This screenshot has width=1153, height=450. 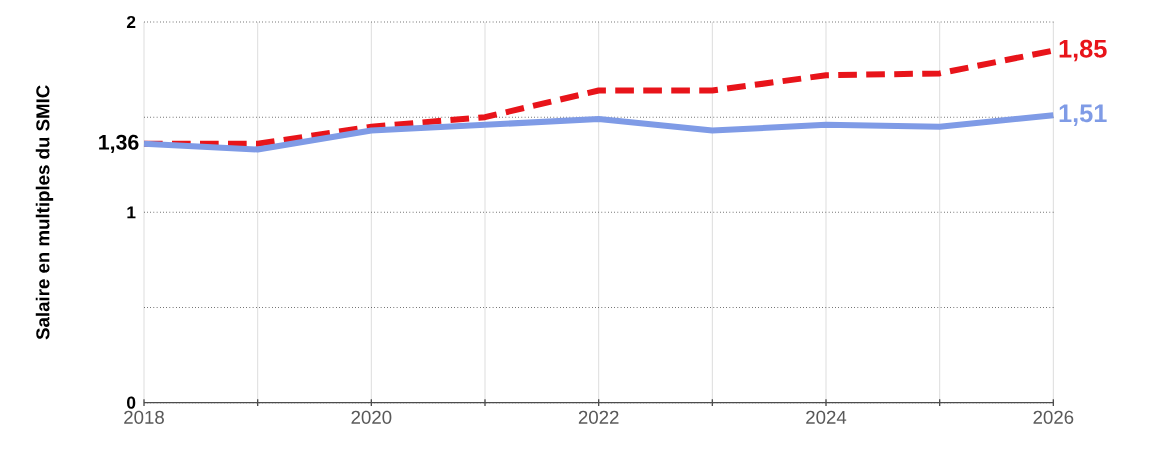 I want to click on y-tick-label: 2, so click(x=131, y=22).